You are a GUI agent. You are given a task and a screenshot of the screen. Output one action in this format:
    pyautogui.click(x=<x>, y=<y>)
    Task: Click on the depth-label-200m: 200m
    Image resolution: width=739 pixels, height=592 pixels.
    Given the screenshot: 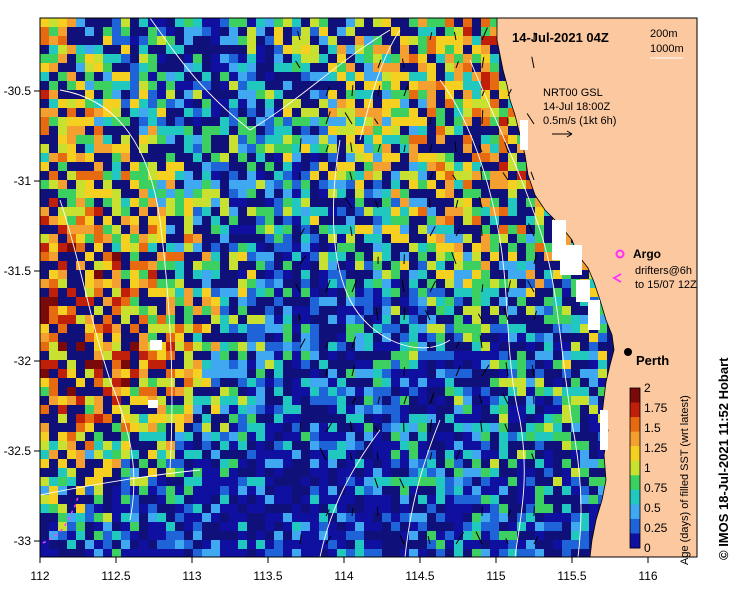 What is the action you would take?
    pyautogui.click(x=664, y=34)
    